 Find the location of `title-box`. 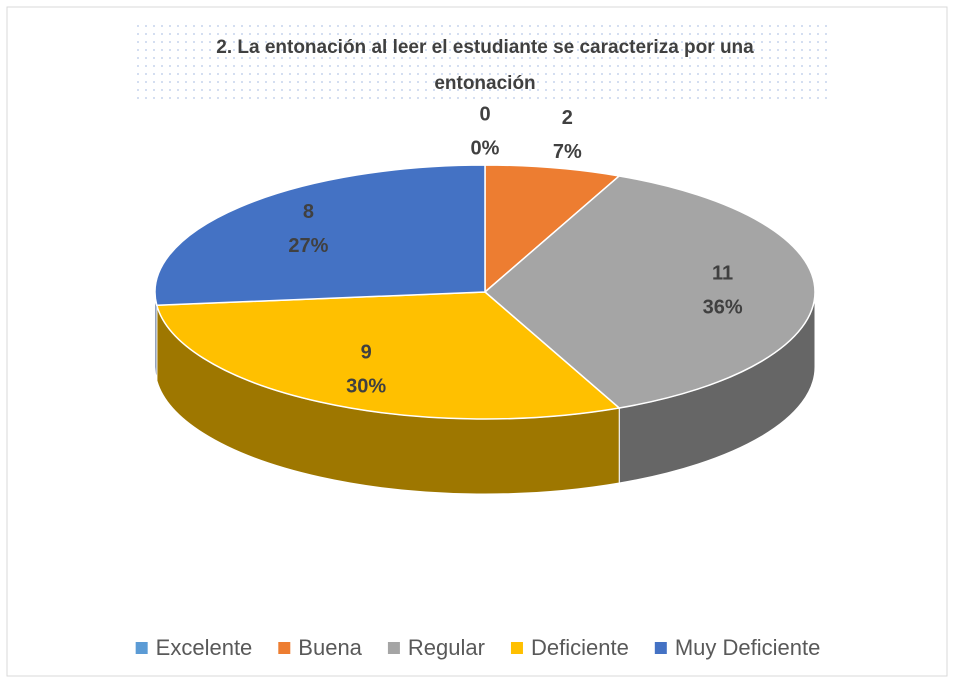

title-box is located at coordinates (484, 61).